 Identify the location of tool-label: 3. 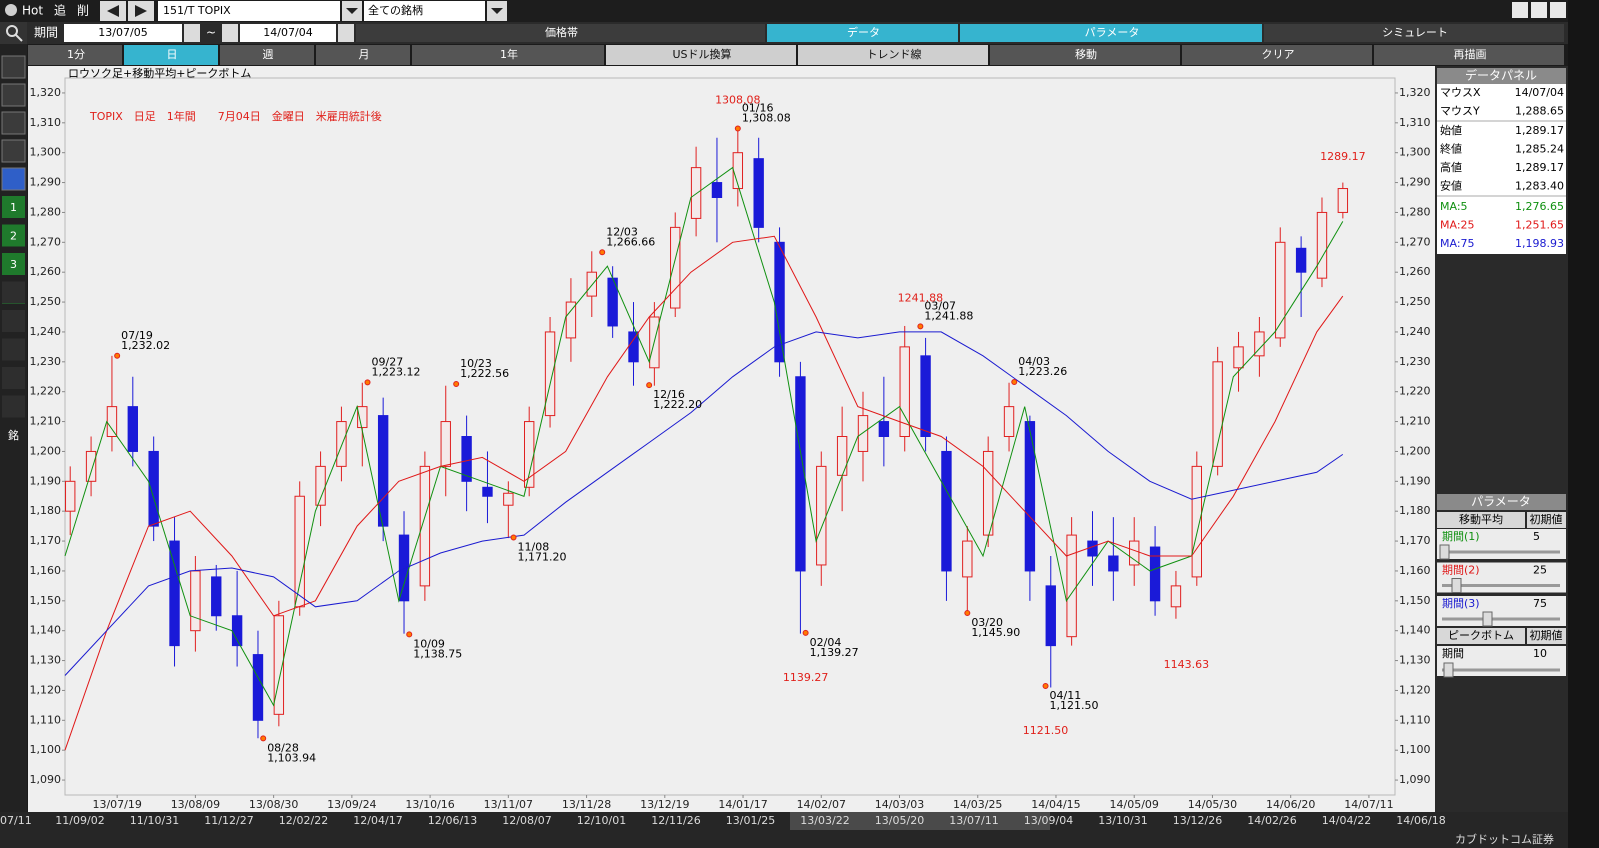
(13, 264).